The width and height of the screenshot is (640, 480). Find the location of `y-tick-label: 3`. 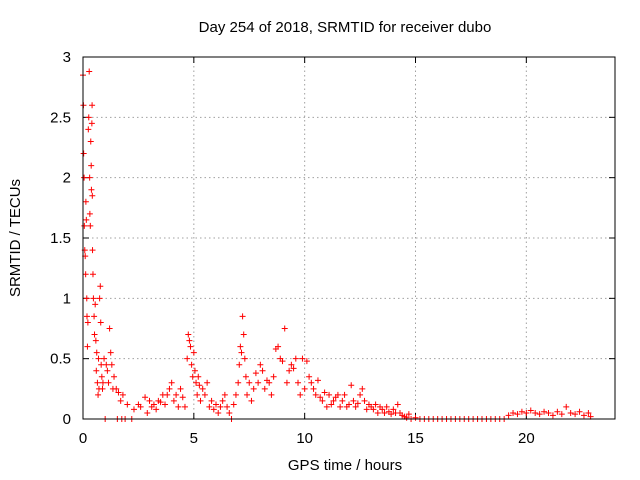

y-tick-label: 3 is located at coordinates (67, 57).